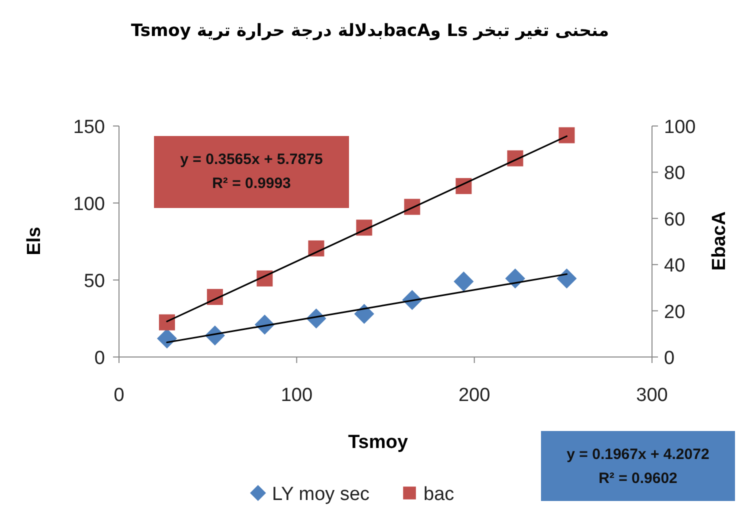  I want to click on legend-label: bac, so click(439, 494).